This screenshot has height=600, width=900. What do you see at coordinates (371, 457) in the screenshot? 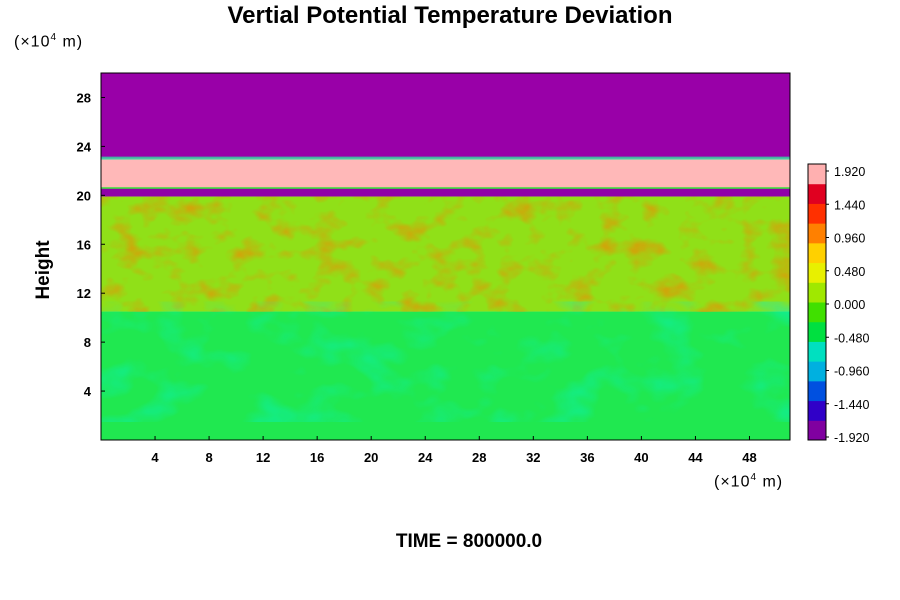
I see `x-tick-label: 20` at bounding box center [371, 457].